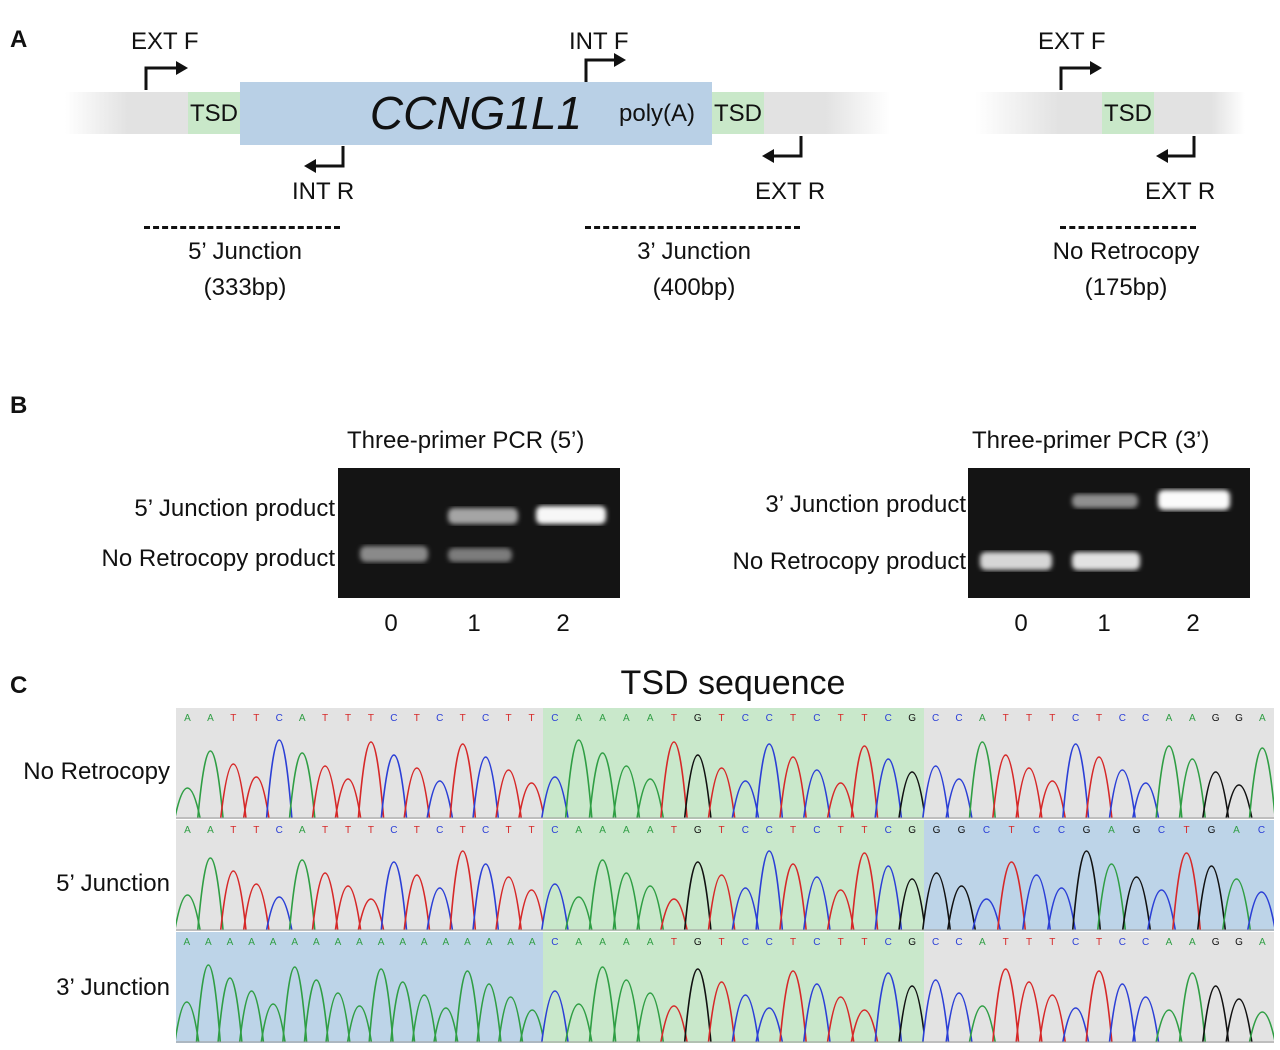  What do you see at coordinates (483, 516) in the screenshot?
I see `gel5-lane1-junction-band` at bounding box center [483, 516].